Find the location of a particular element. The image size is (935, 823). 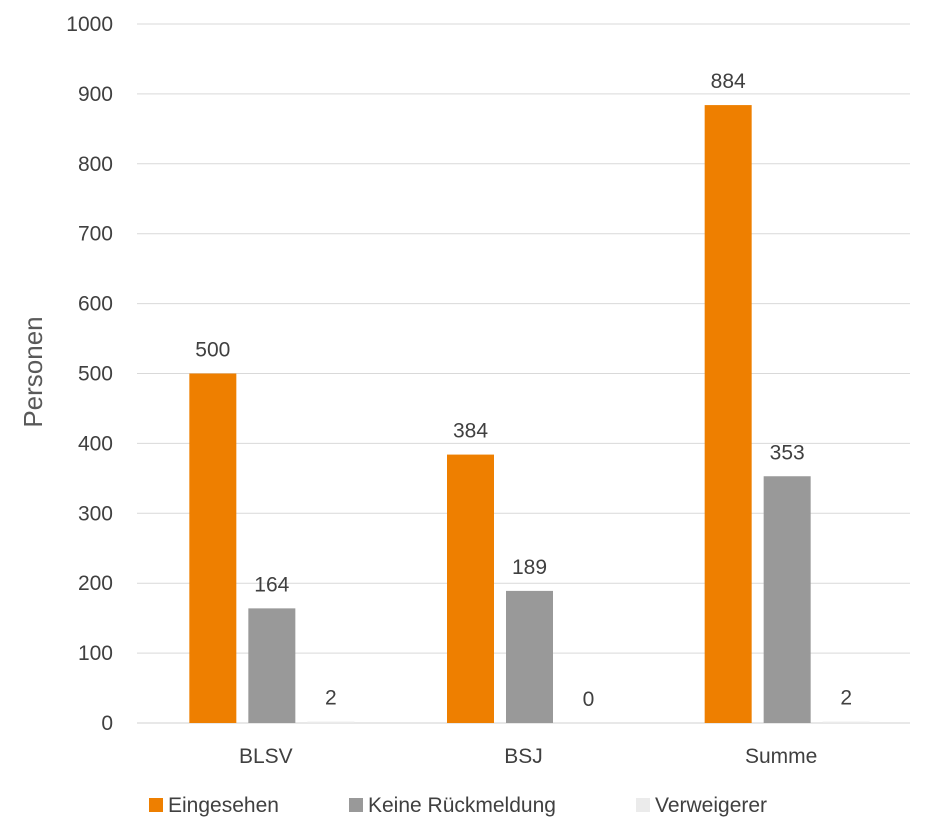

y-tick-label: 1000 is located at coordinates (89, 24).